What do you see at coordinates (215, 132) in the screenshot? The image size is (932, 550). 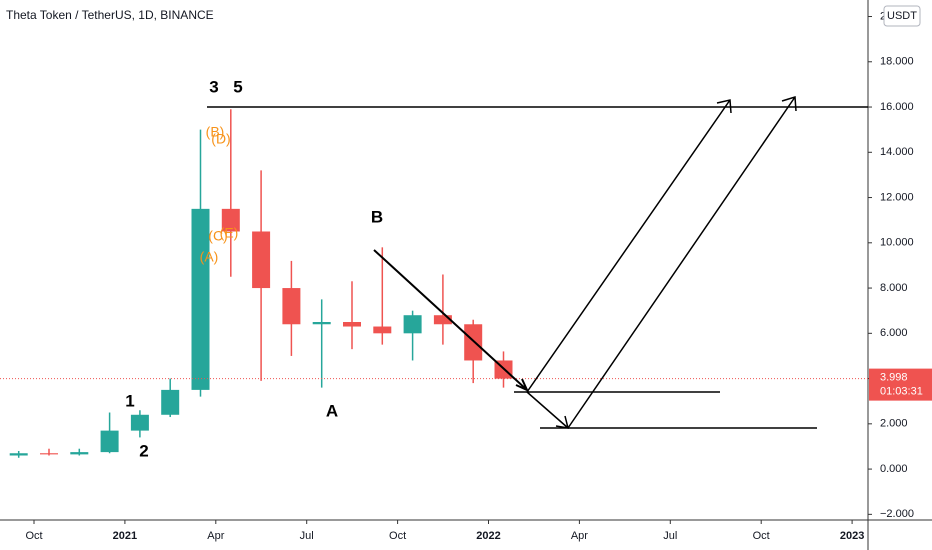 I see `sub-wave-label: (B)` at bounding box center [215, 132].